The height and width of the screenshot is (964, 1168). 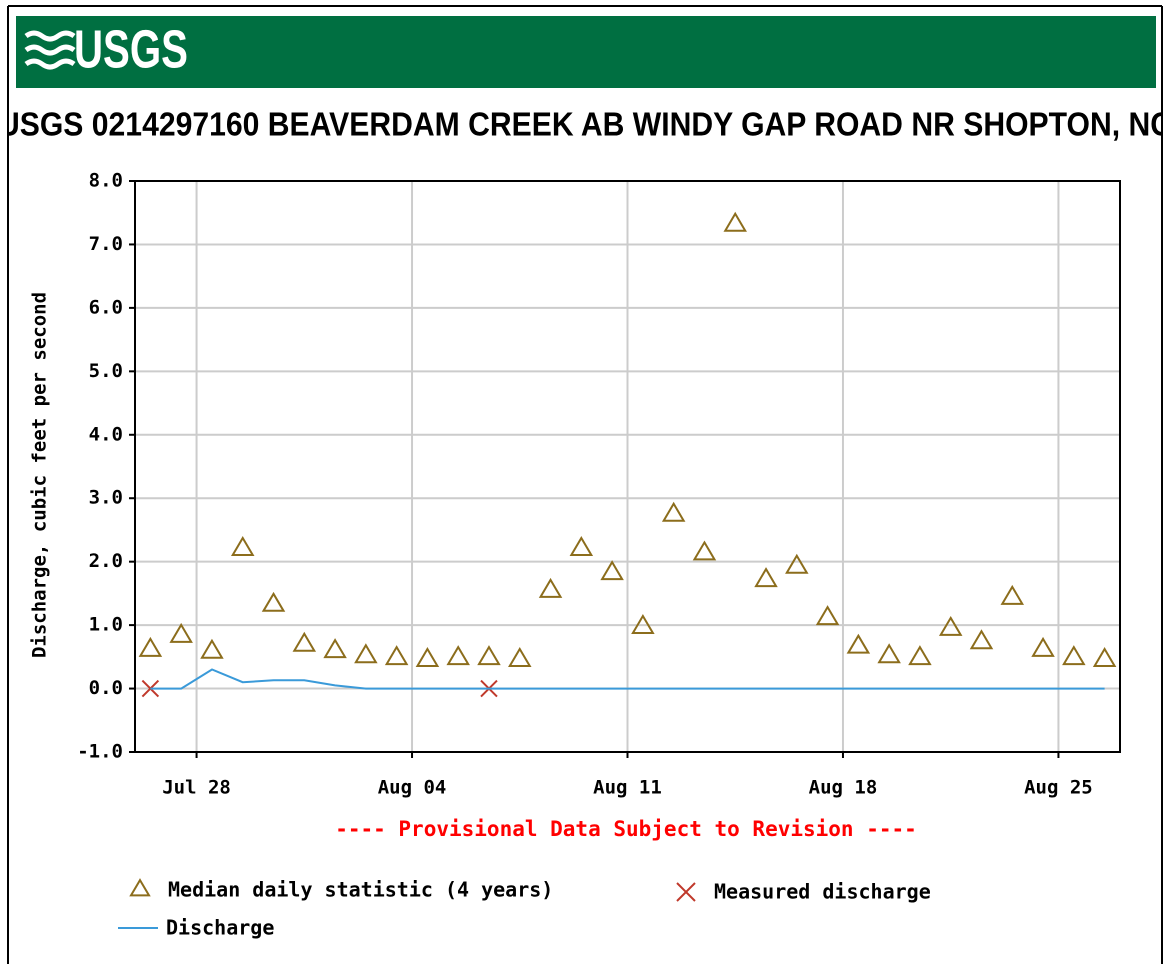 What do you see at coordinates (106, 688) in the screenshot?
I see `y-tick-label: 0.0` at bounding box center [106, 688].